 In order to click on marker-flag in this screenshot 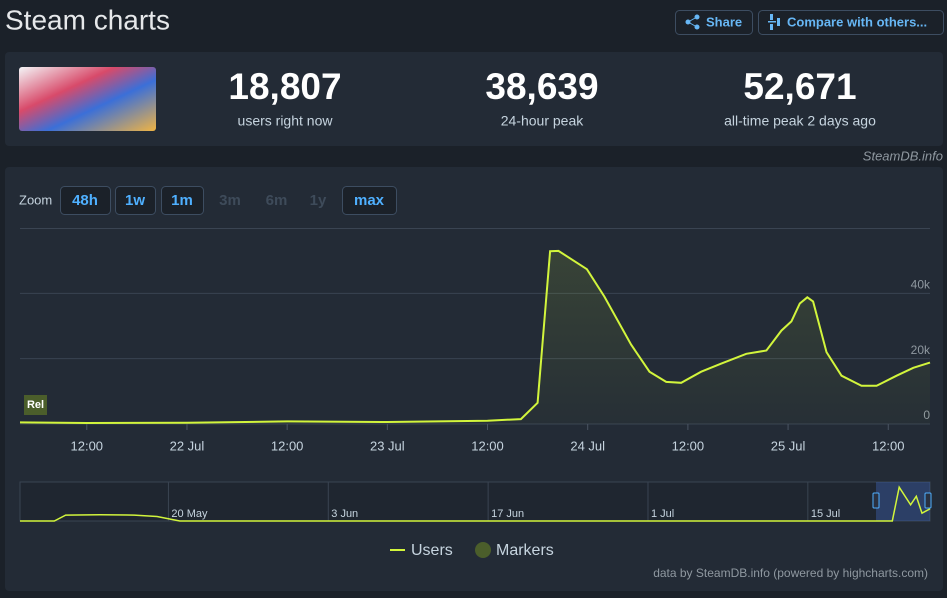, I will do `click(35, 405)`.